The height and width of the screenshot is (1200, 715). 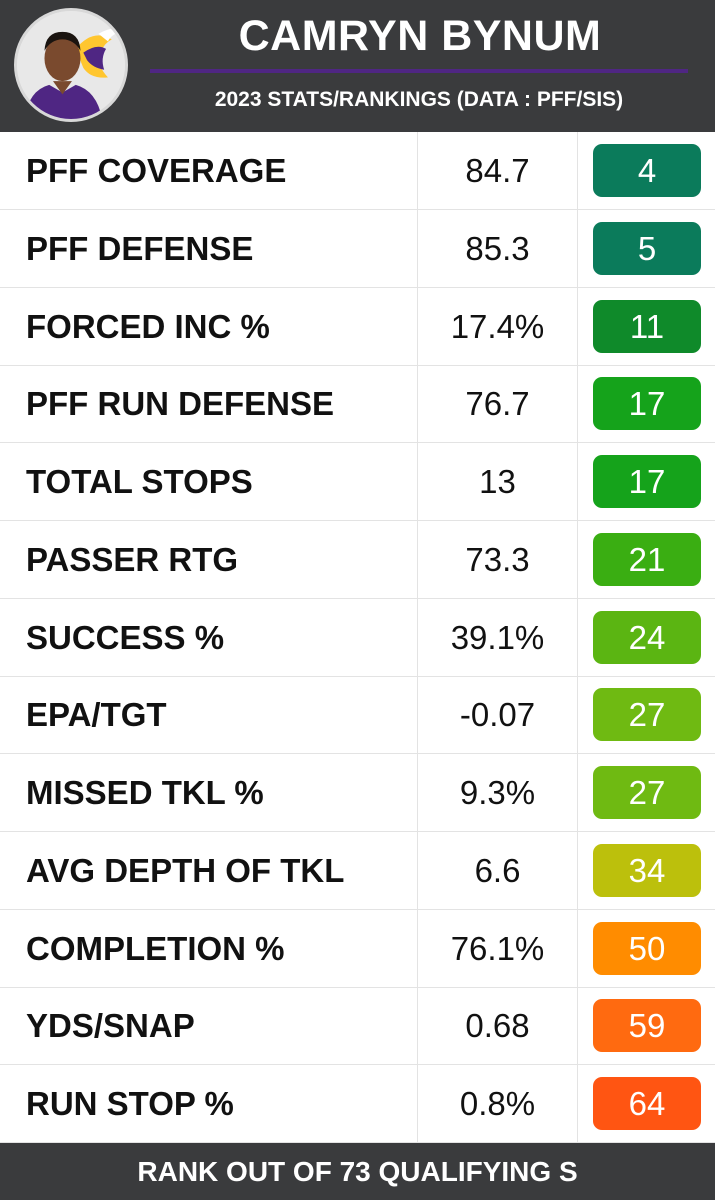 What do you see at coordinates (647, 637) in the screenshot?
I see `rank-badge: 24` at bounding box center [647, 637].